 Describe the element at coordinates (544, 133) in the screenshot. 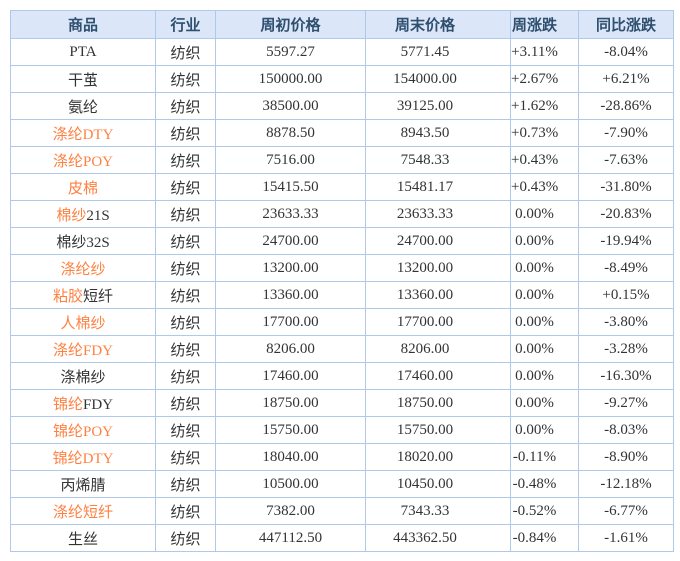

I see `week-change-cell: +0.73%` at that location.